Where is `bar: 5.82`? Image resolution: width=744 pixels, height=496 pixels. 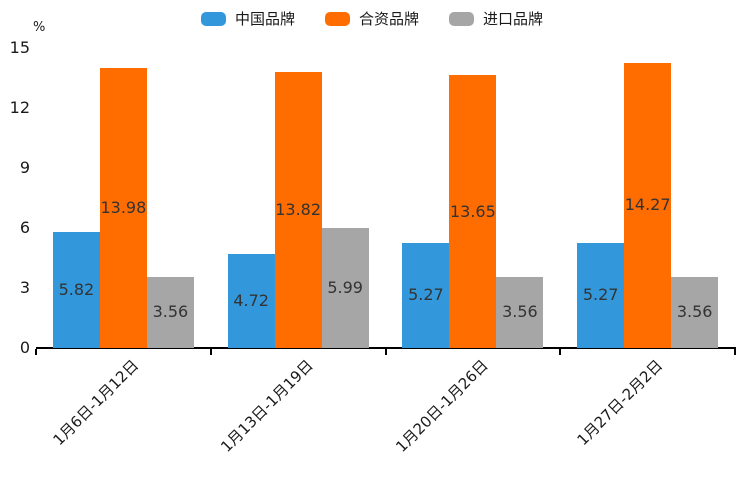
bar: 5.82 is located at coordinates (76, 289).